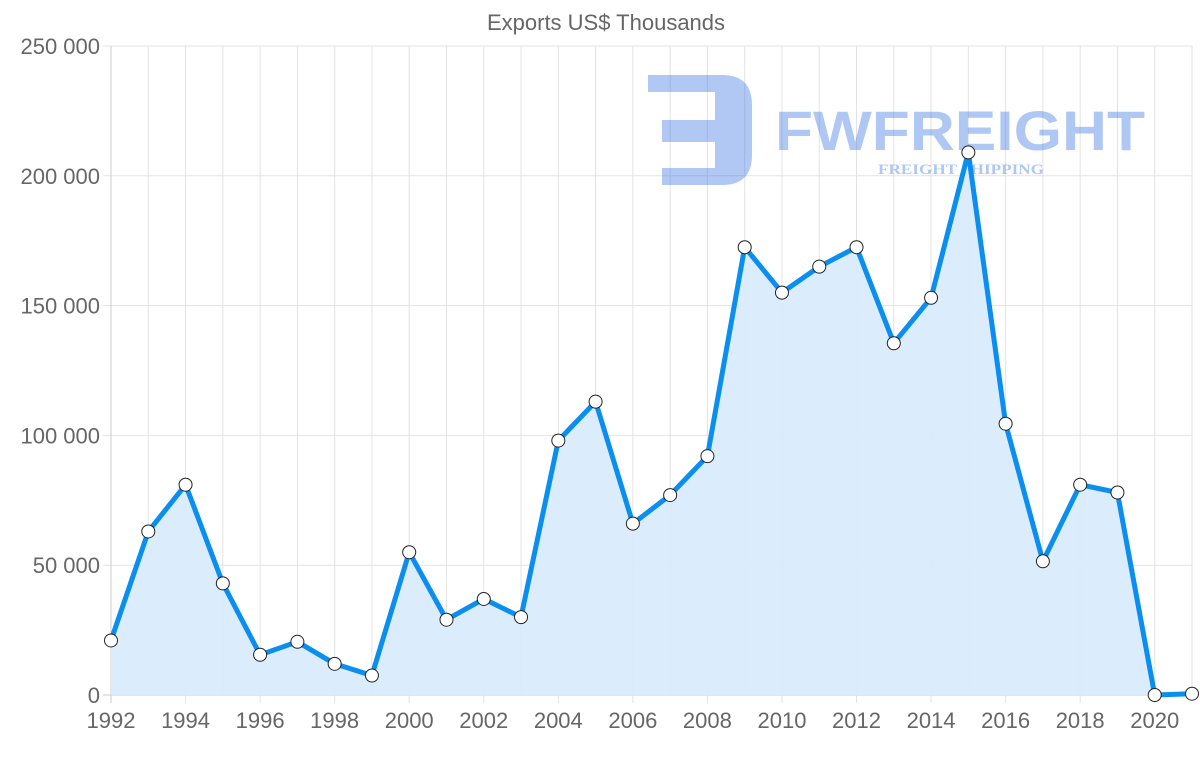  I want to click on x-tick-label: 2004, so click(558, 720).